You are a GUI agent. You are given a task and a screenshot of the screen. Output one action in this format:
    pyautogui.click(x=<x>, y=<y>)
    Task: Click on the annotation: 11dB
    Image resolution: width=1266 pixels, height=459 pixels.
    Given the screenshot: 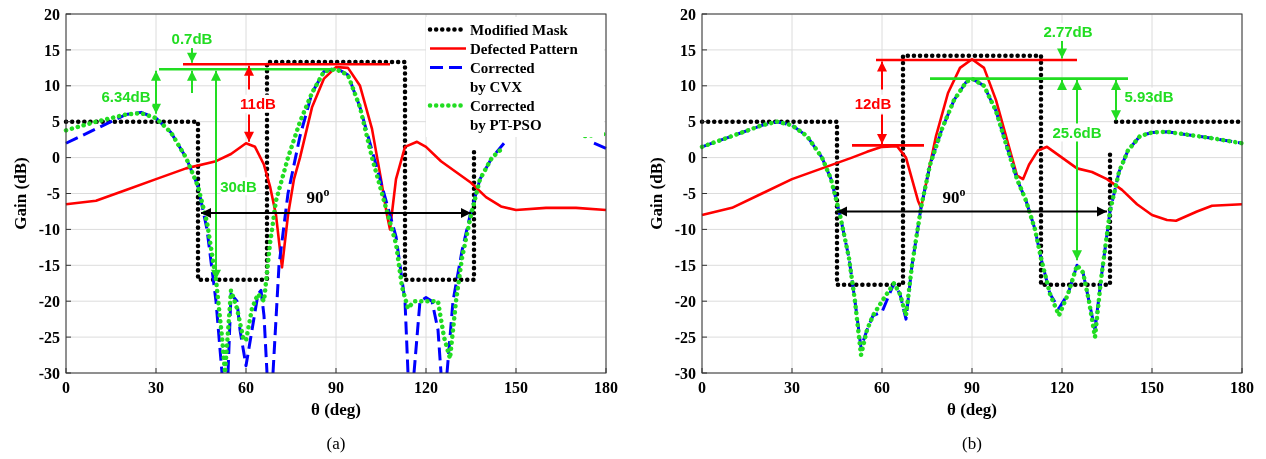 What is the action you would take?
    pyautogui.click(x=258, y=103)
    